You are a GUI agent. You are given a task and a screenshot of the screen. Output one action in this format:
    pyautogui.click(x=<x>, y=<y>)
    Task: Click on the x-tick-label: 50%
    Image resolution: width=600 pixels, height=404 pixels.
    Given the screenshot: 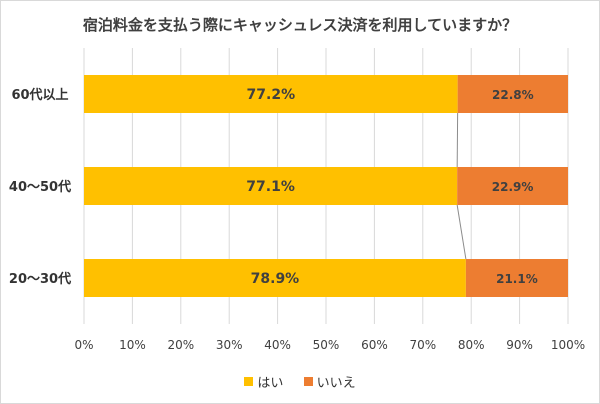 What is the action you would take?
    pyautogui.click(x=326, y=345)
    